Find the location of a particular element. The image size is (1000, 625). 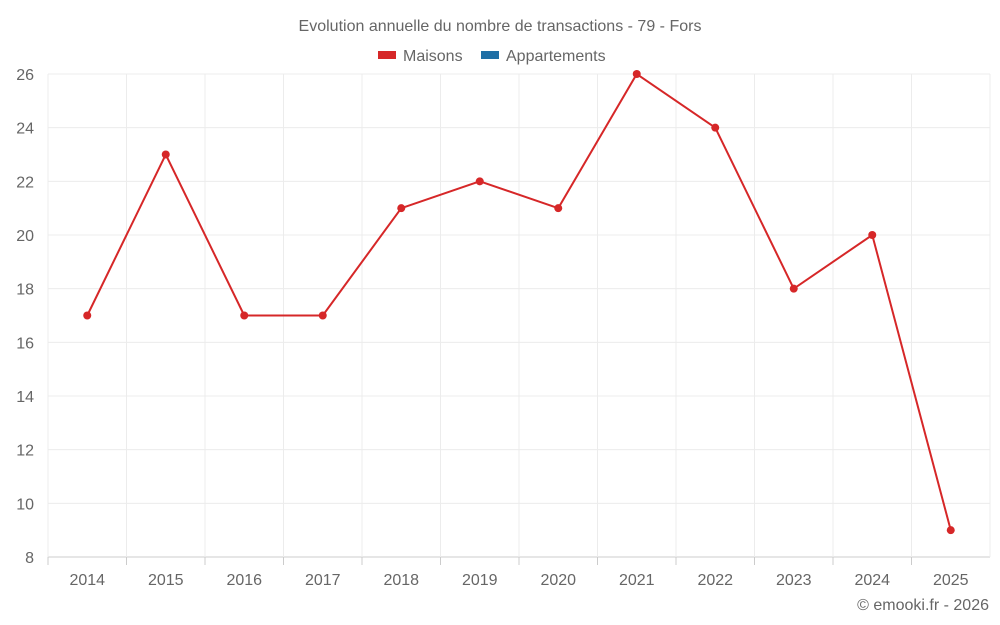

x-tick-label: 2014 is located at coordinates (87, 580).